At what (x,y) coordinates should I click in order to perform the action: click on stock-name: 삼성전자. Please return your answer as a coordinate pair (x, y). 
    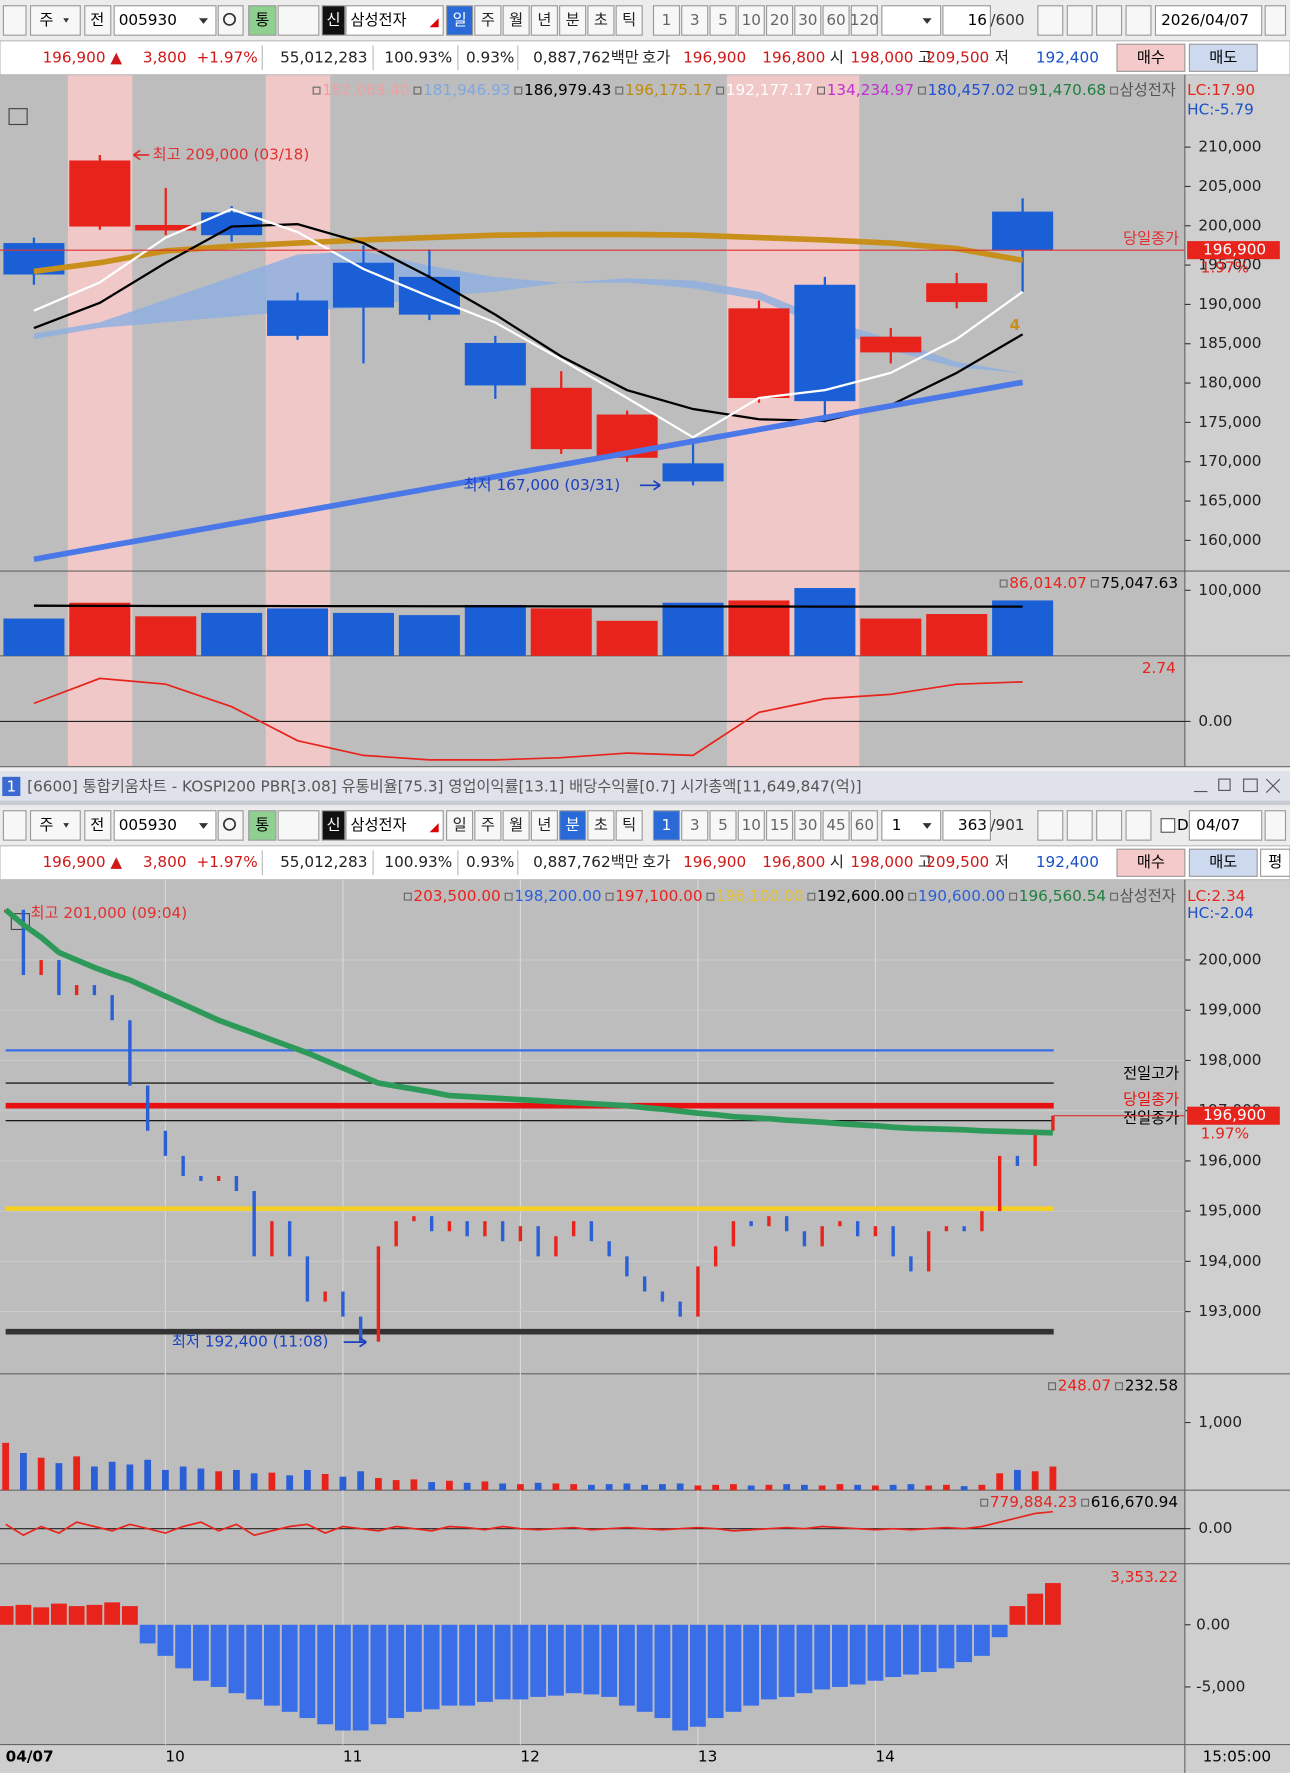
    Looking at the image, I should click on (378, 20).